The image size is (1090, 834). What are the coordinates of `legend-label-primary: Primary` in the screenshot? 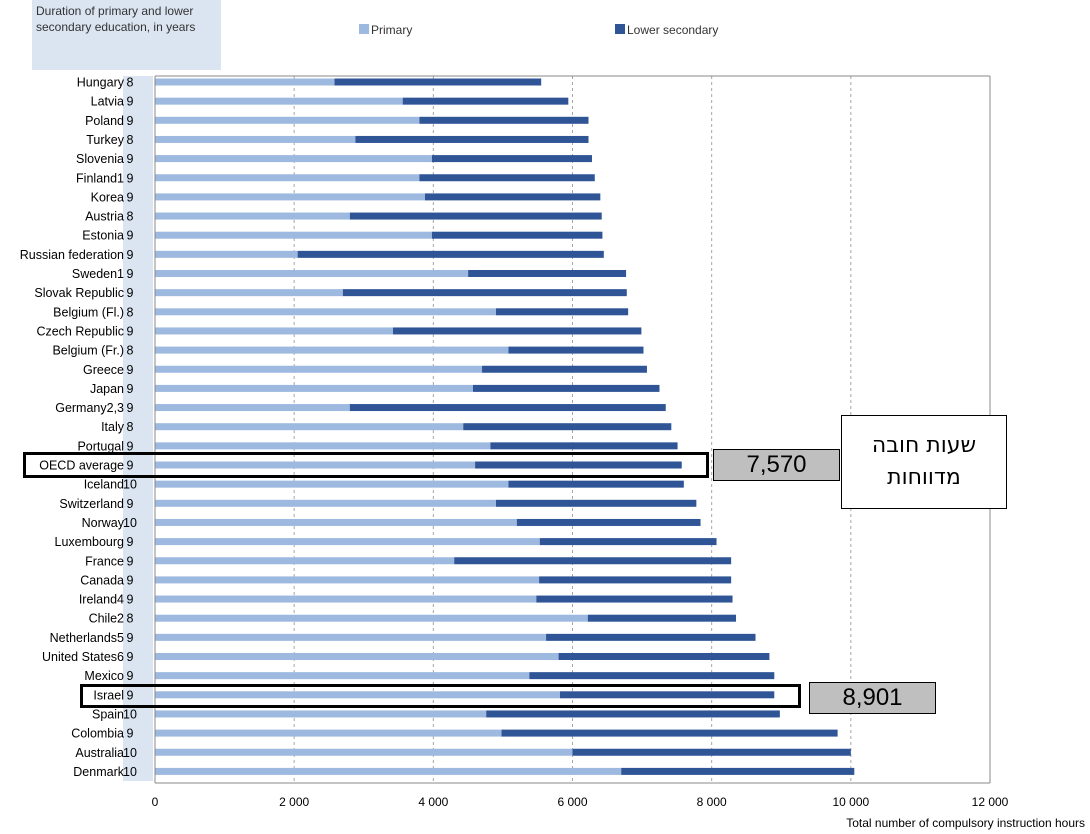 It's located at (391, 30).